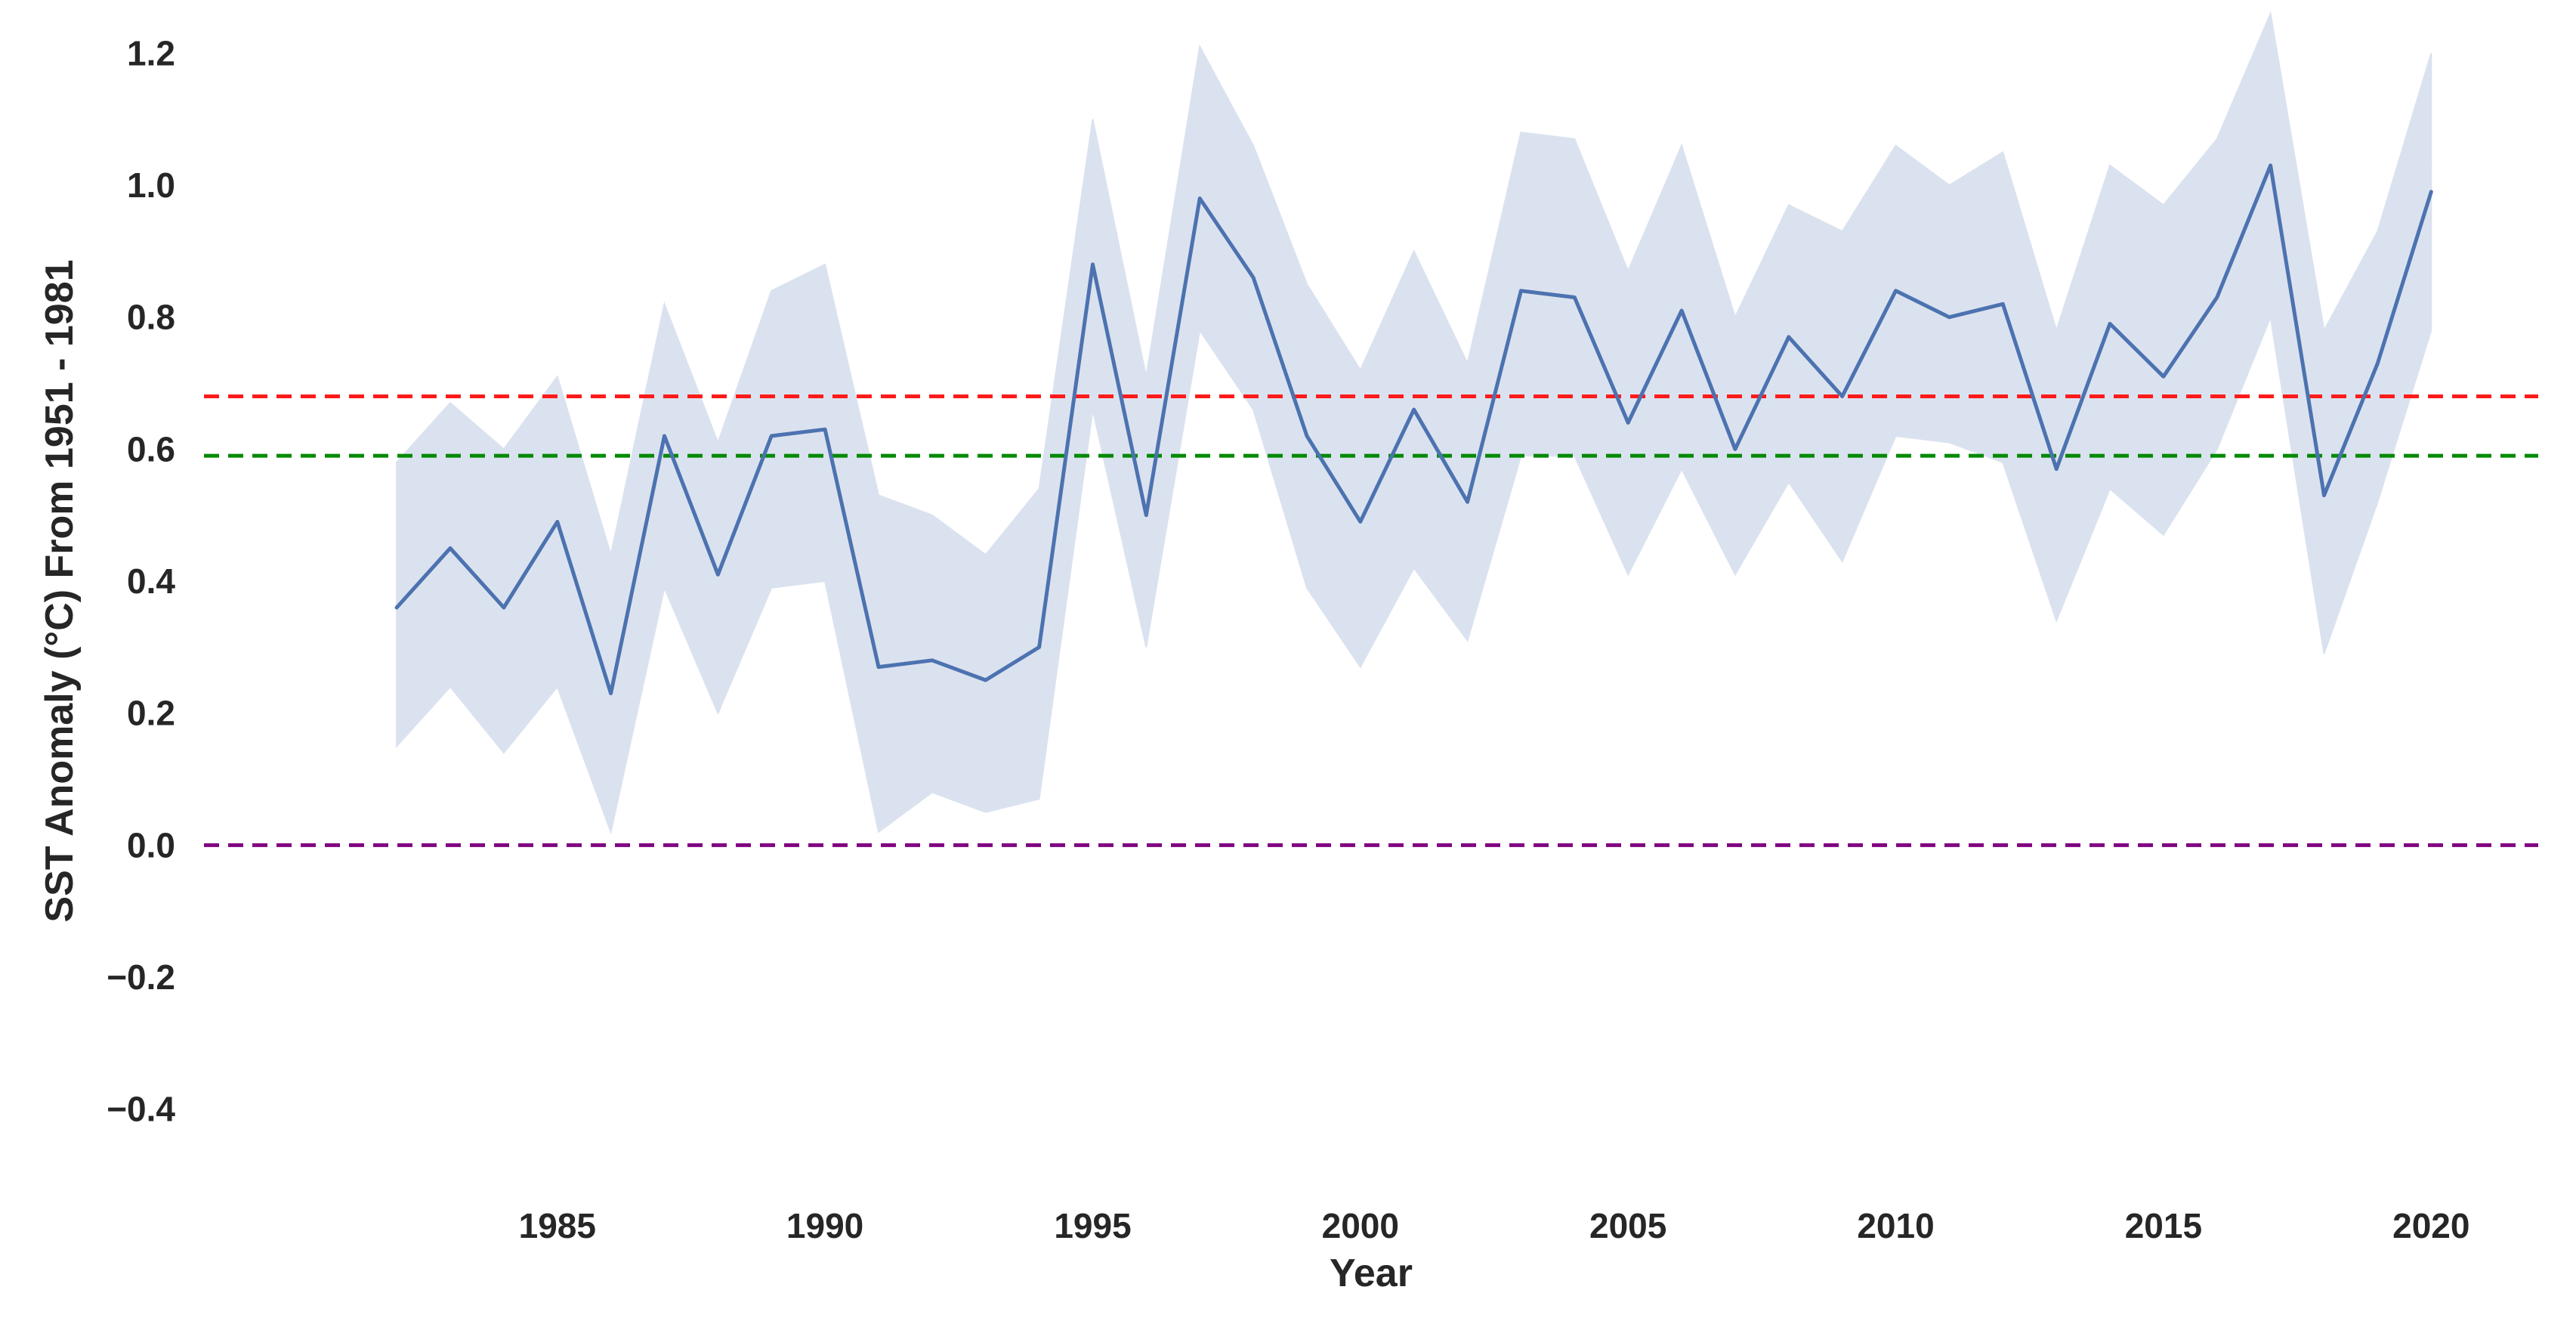  I want to click on y-tick-label: −0.2, so click(141, 977).